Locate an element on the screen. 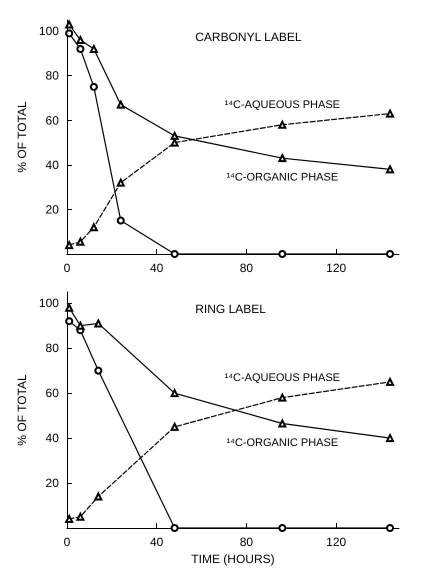 This screenshot has height=579, width=423. text: RING LABEL is located at coordinates (230, 309).